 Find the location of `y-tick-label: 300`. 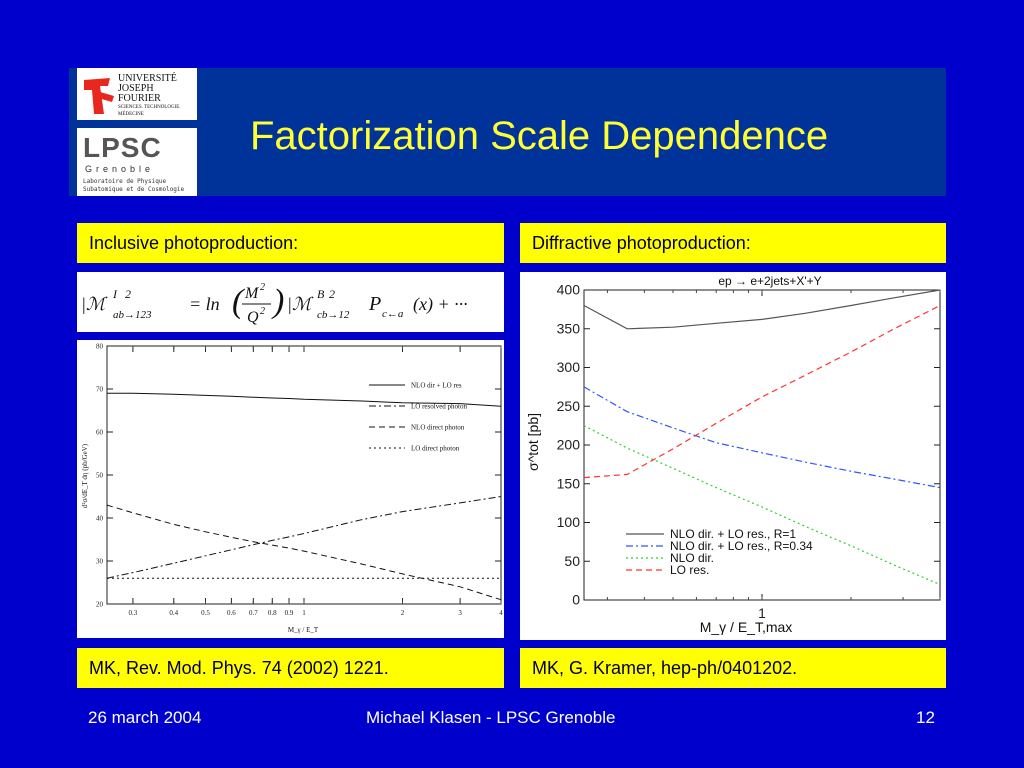

y-tick-label: 300 is located at coordinates (569, 367).